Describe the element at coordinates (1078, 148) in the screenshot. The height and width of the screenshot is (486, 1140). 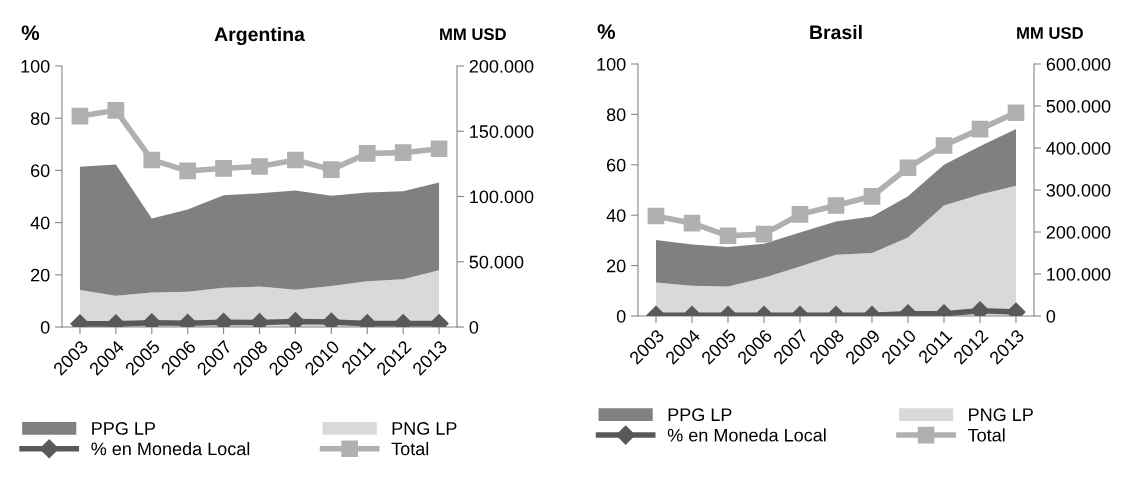
I see `y2-tick-label: 400.000` at that location.